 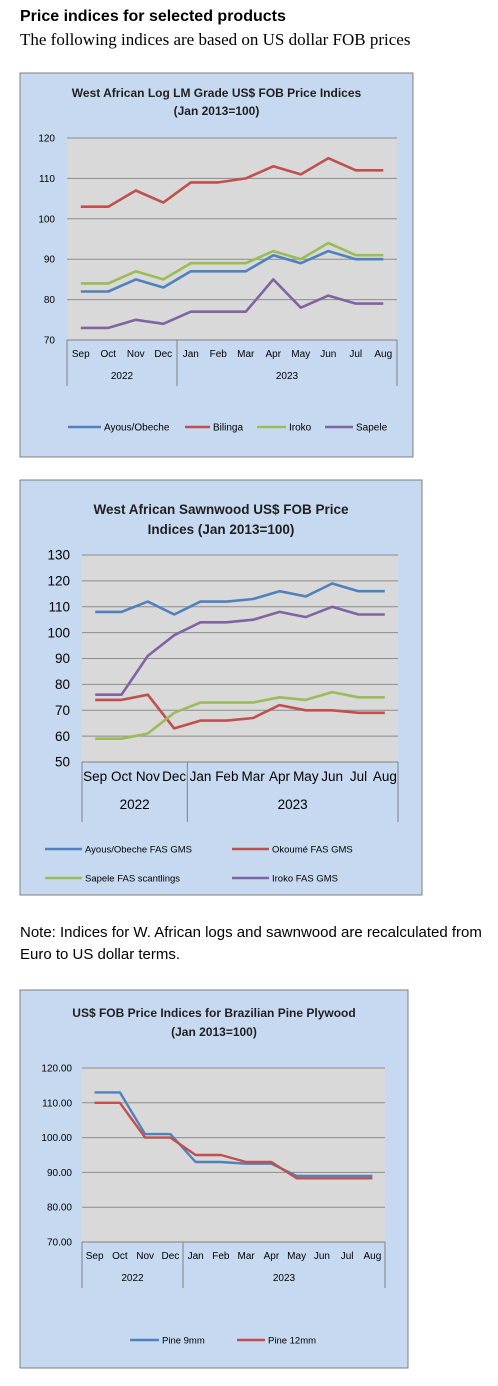 I want to click on legend-label: Ayous/Obeche FAS GMS, so click(x=138, y=849).